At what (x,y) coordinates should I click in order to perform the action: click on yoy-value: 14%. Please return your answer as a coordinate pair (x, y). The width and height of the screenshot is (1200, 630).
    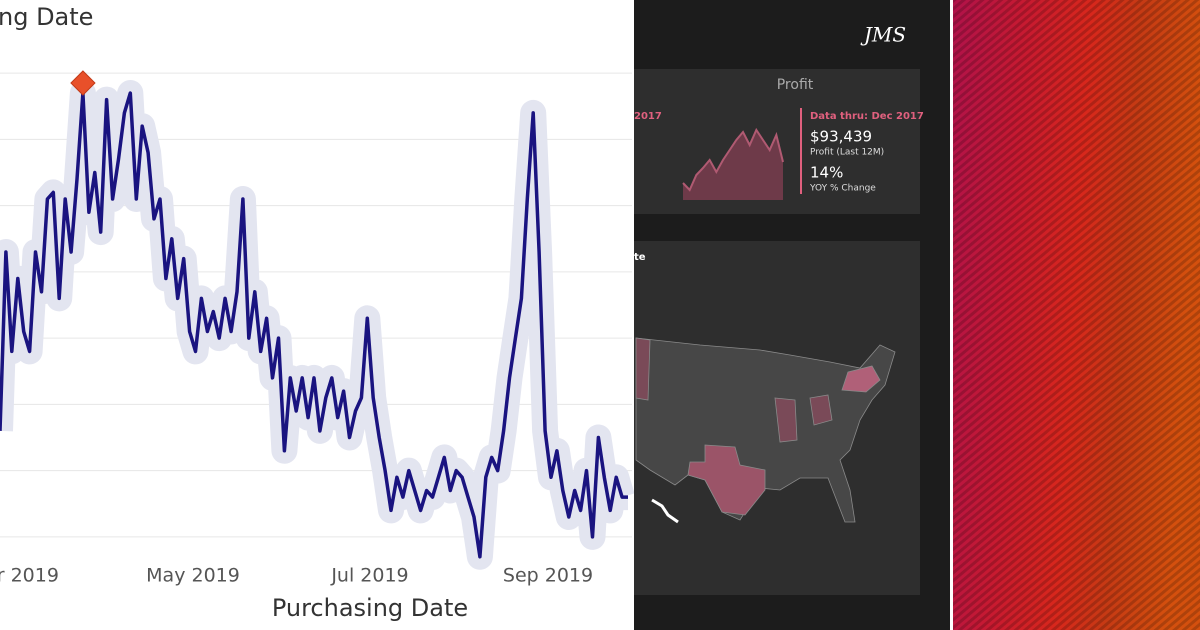
    Looking at the image, I should click on (826, 173).